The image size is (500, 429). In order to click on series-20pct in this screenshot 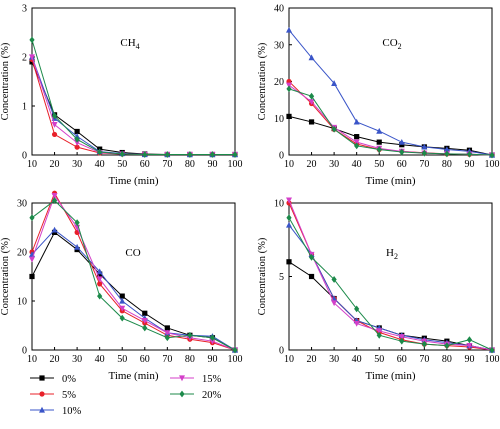, I will do `click(133, 97)`.